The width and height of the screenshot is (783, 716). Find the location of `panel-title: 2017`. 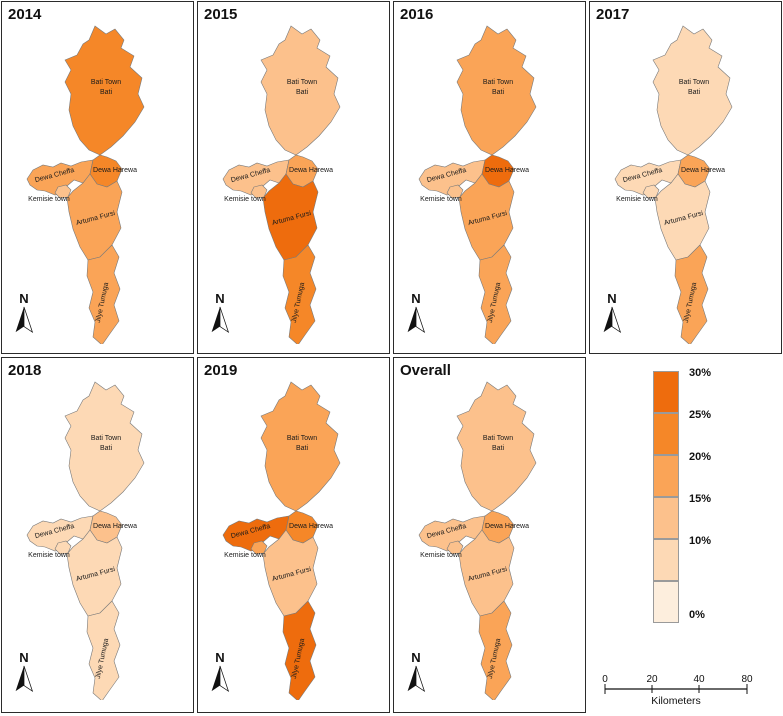

panel-title: 2017 is located at coordinates (613, 14).